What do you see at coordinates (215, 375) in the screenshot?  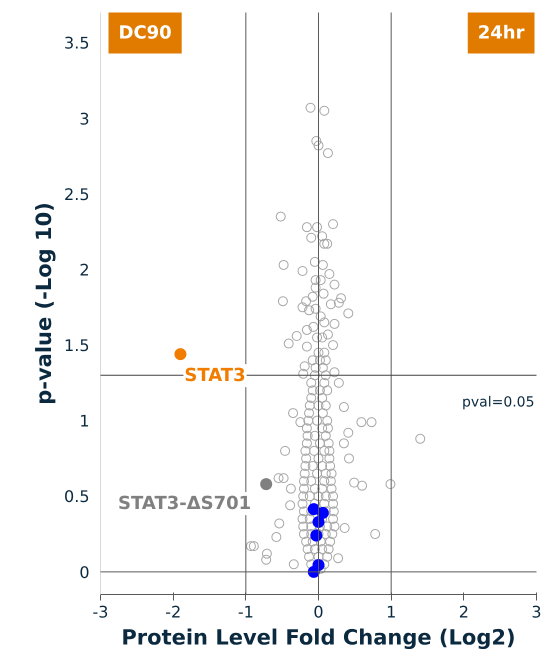 I see `series-label: STAT3` at bounding box center [215, 375].